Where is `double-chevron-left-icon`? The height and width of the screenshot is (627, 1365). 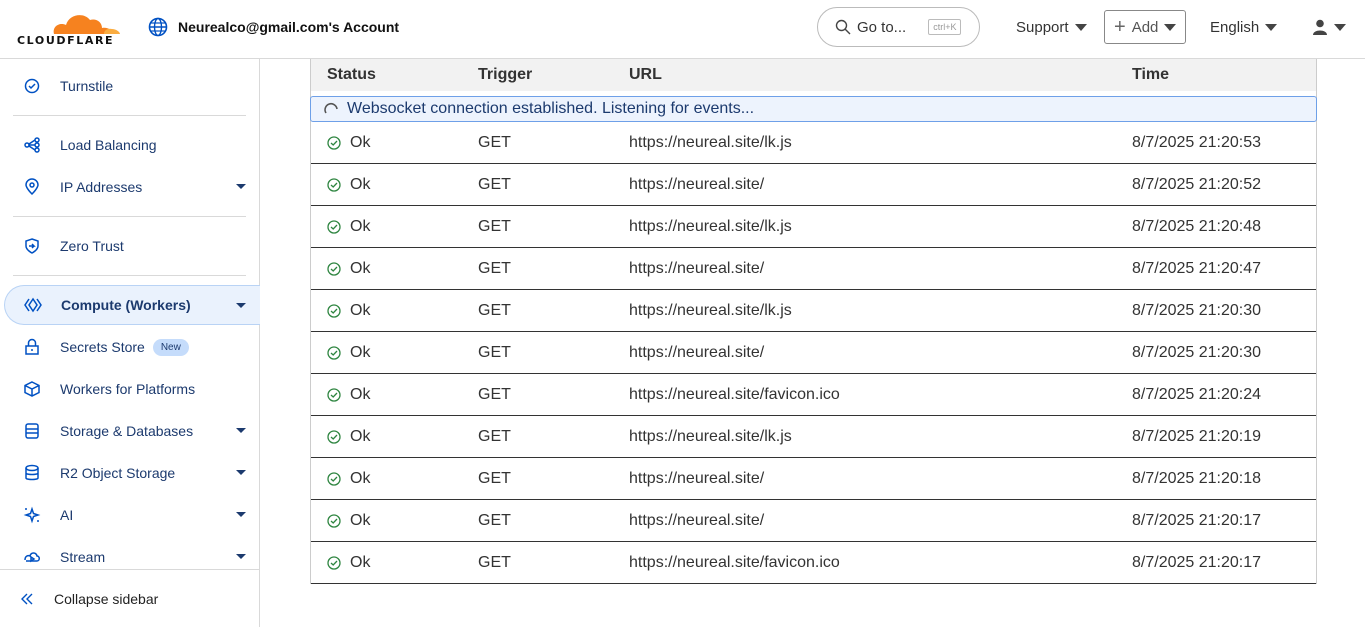
double-chevron-left-icon is located at coordinates (27, 598).